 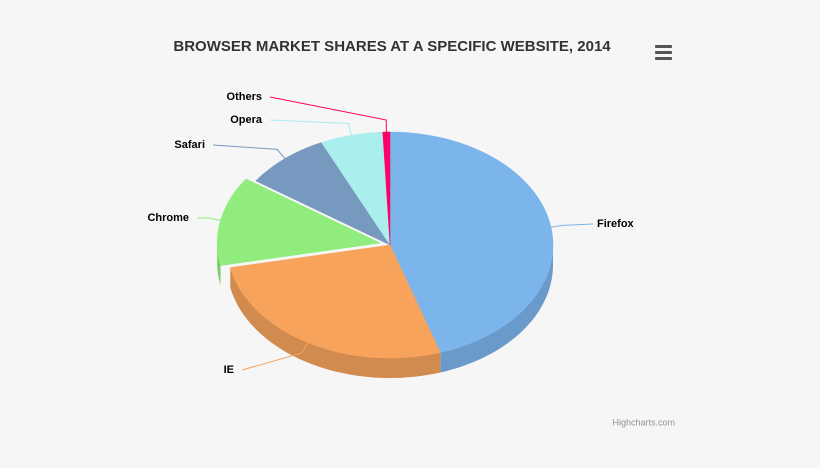 What do you see at coordinates (643, 422) in the screenshot?
I see `credits: Highcharts.com` at bounding box center [643, 422].